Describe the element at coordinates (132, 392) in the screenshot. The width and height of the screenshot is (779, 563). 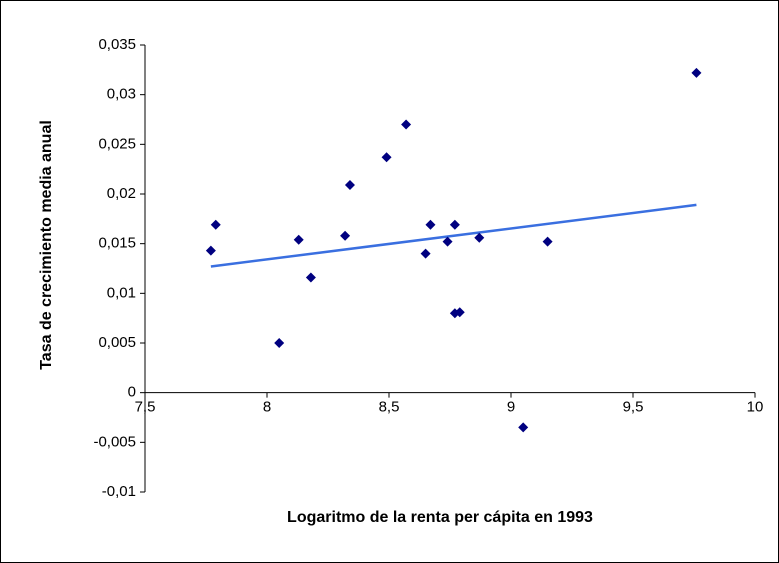
I see `y-tick-label: 0` at that location.